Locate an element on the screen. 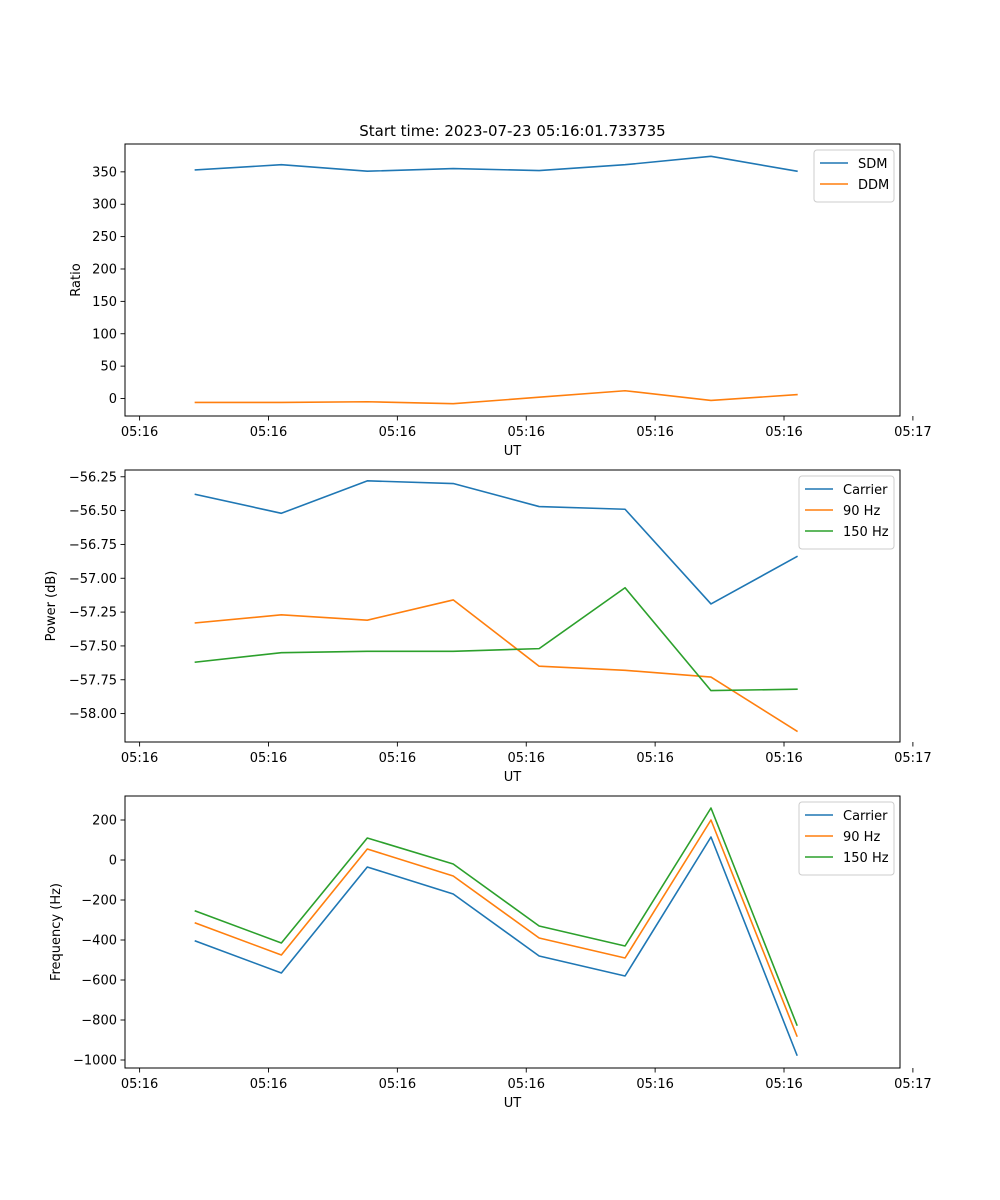  y-tick-label: −56.25 is located at coordinates (93, 477).